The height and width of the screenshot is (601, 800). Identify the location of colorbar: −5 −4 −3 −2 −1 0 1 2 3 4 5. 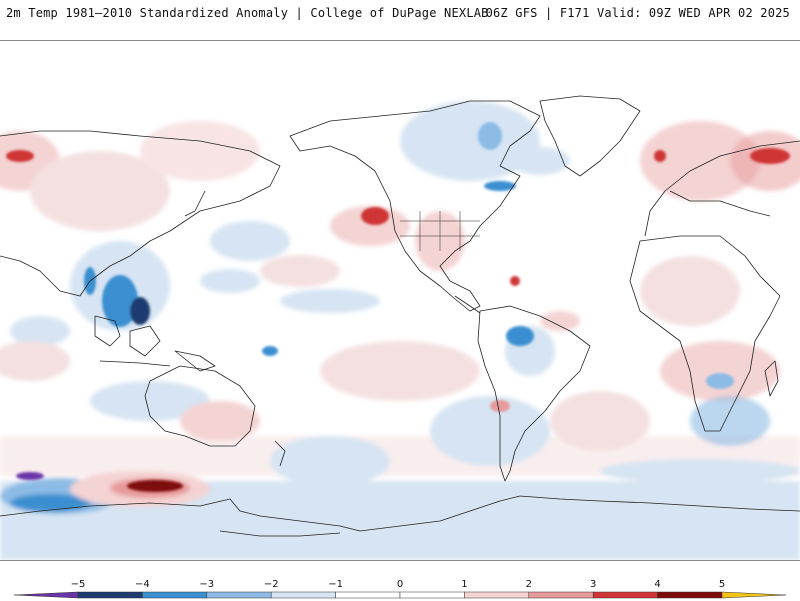
(400, 580).